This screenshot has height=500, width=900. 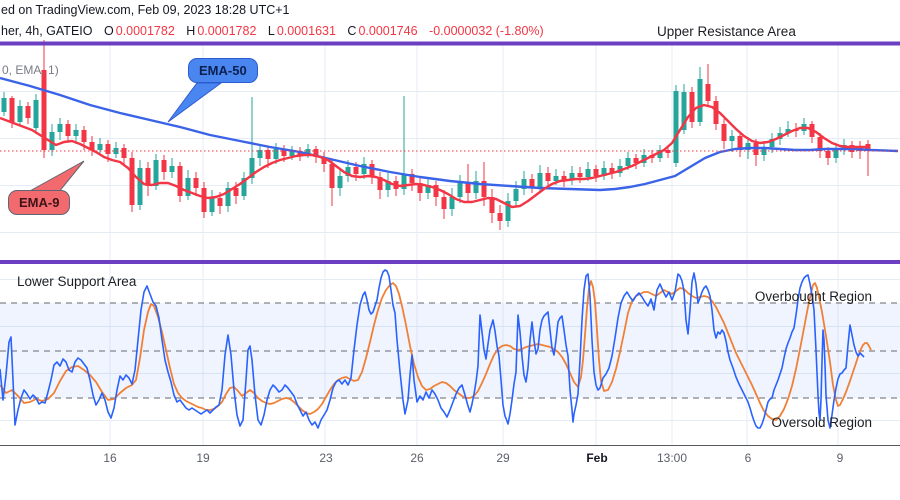 What do you see at coordinates (450, 485) in the screenshot?
I see `bottom-margin` at bounding box center [450, 485].